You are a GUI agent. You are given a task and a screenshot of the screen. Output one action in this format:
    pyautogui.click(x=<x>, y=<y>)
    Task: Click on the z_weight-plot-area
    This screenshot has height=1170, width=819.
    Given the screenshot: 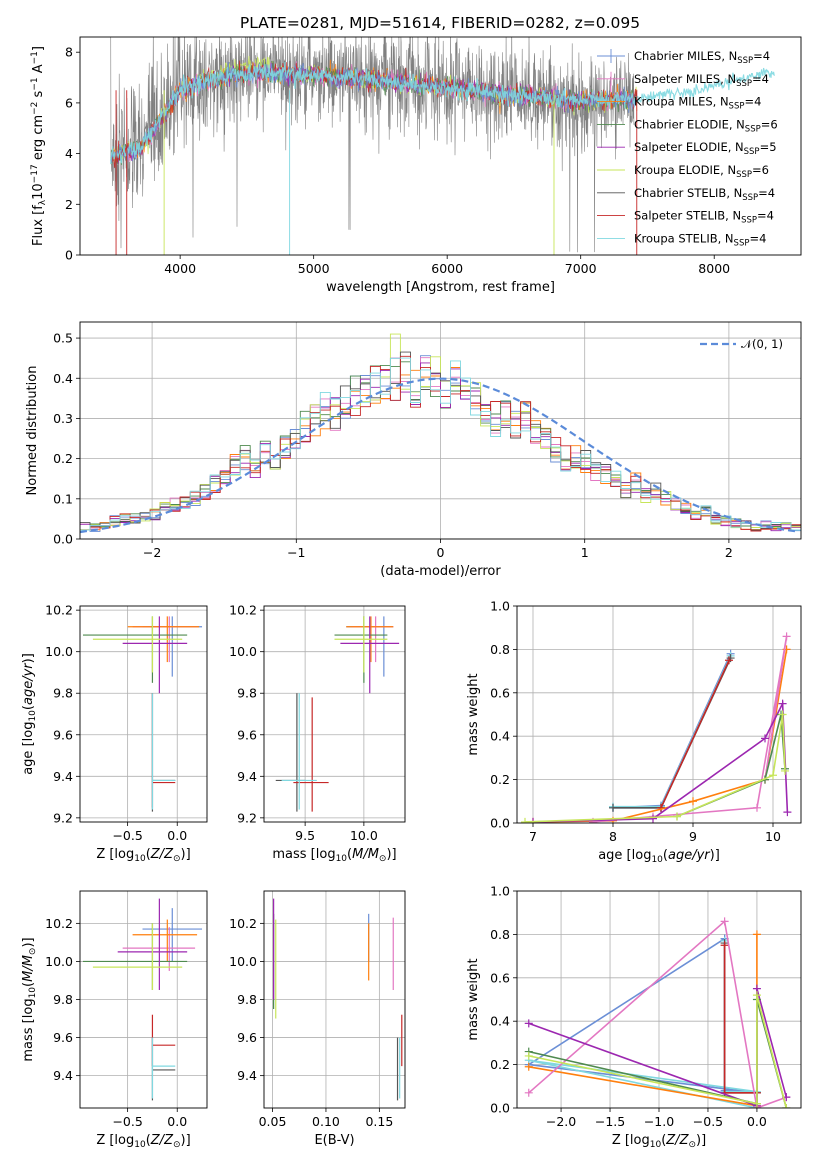 What is the action you would take?
    pyautogui.click(x=659, y=999)
    